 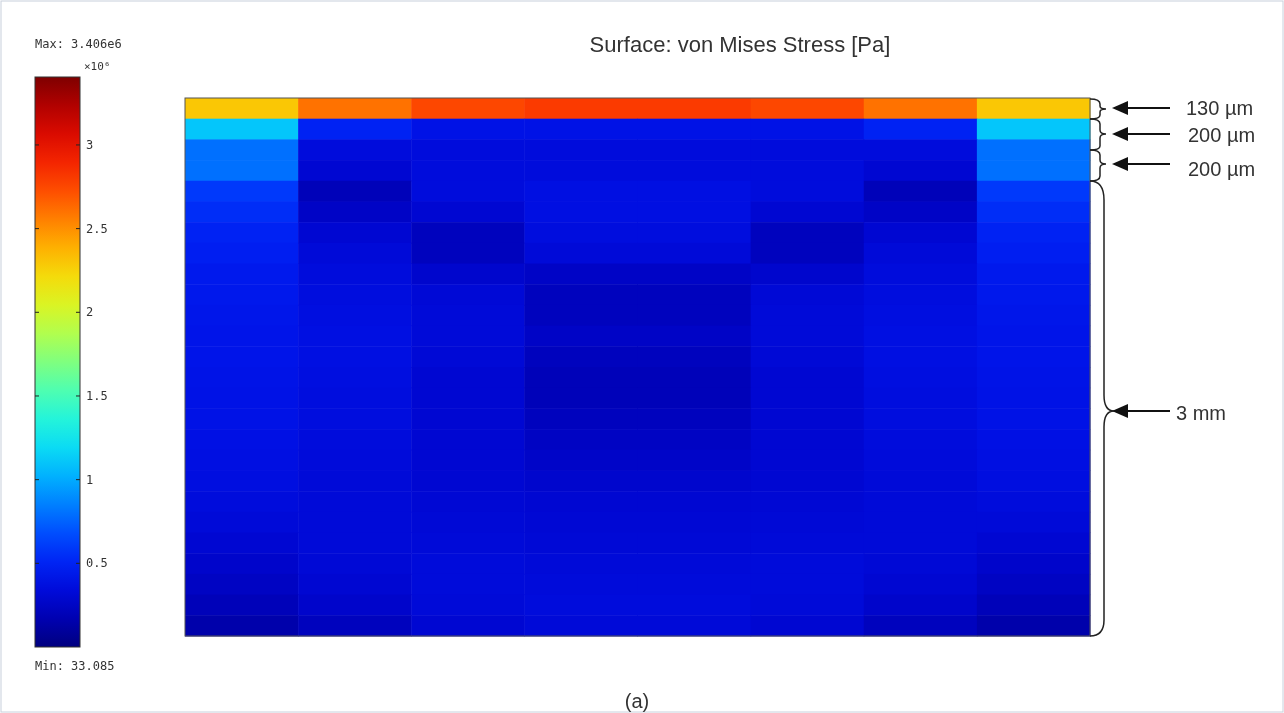 I want to click on color-bar-label: 0.5, so click(x=97, y=563).